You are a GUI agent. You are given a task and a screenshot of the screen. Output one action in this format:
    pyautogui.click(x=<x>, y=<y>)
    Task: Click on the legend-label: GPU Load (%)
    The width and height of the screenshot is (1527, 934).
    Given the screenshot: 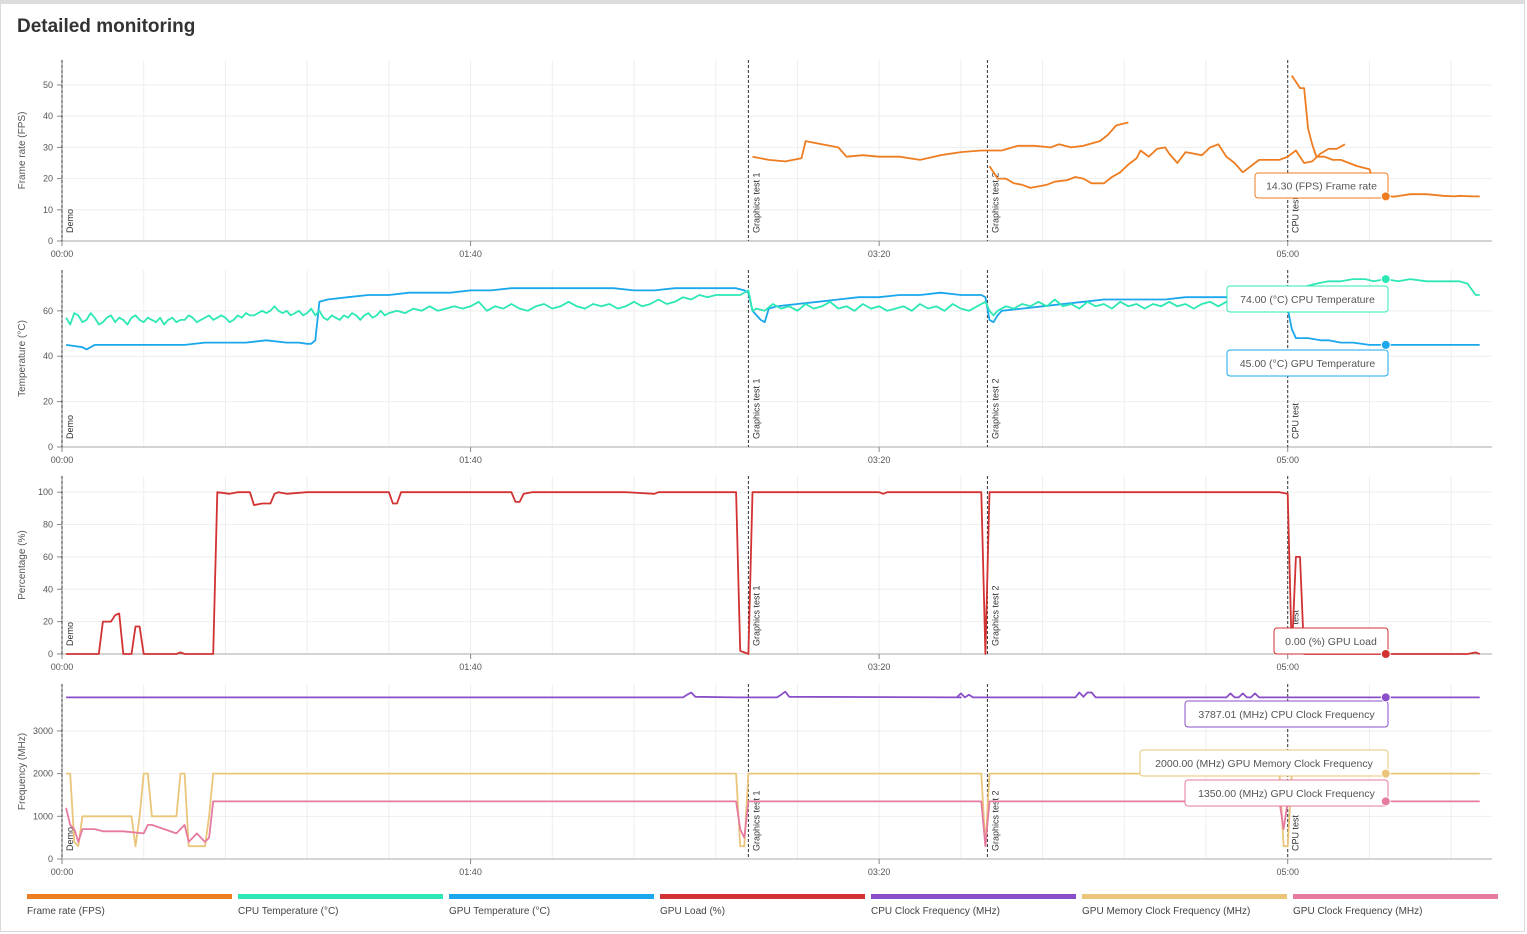 What is the action you would take?
    pyautogui.click(x=693, y=911)
    